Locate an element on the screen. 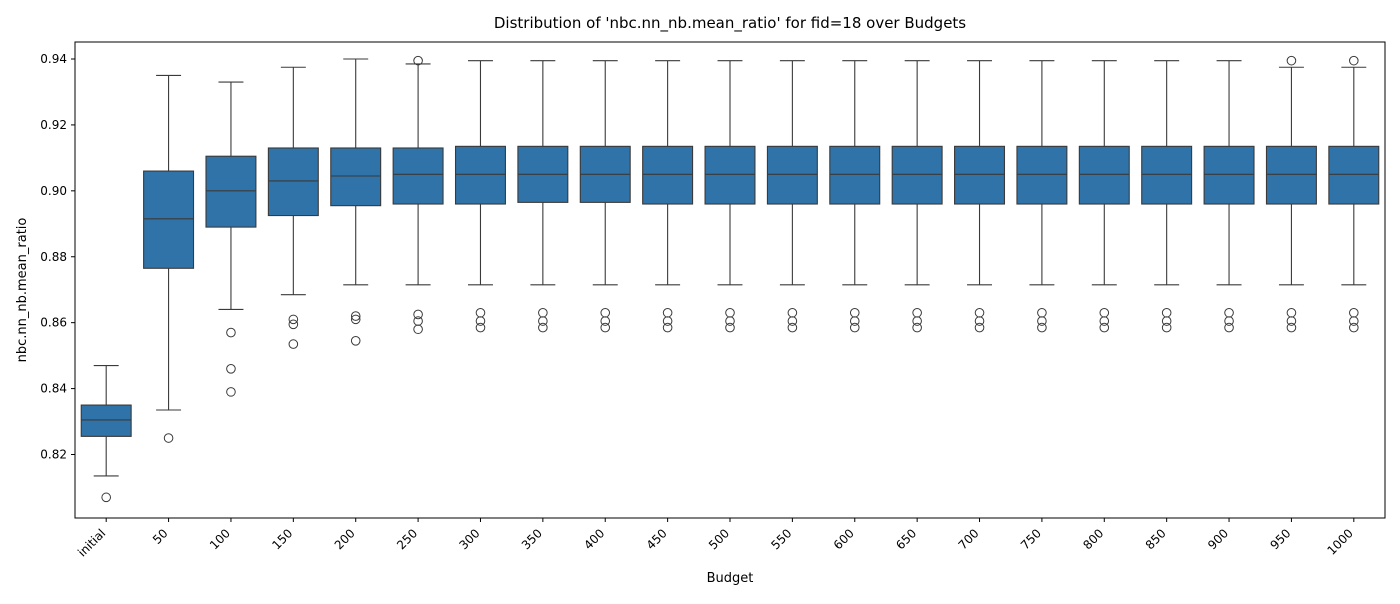 Image resolution: width=1400 pixels, height=604 pixels. y-tick-label: 0.88 is located at coordinates (53, 257).